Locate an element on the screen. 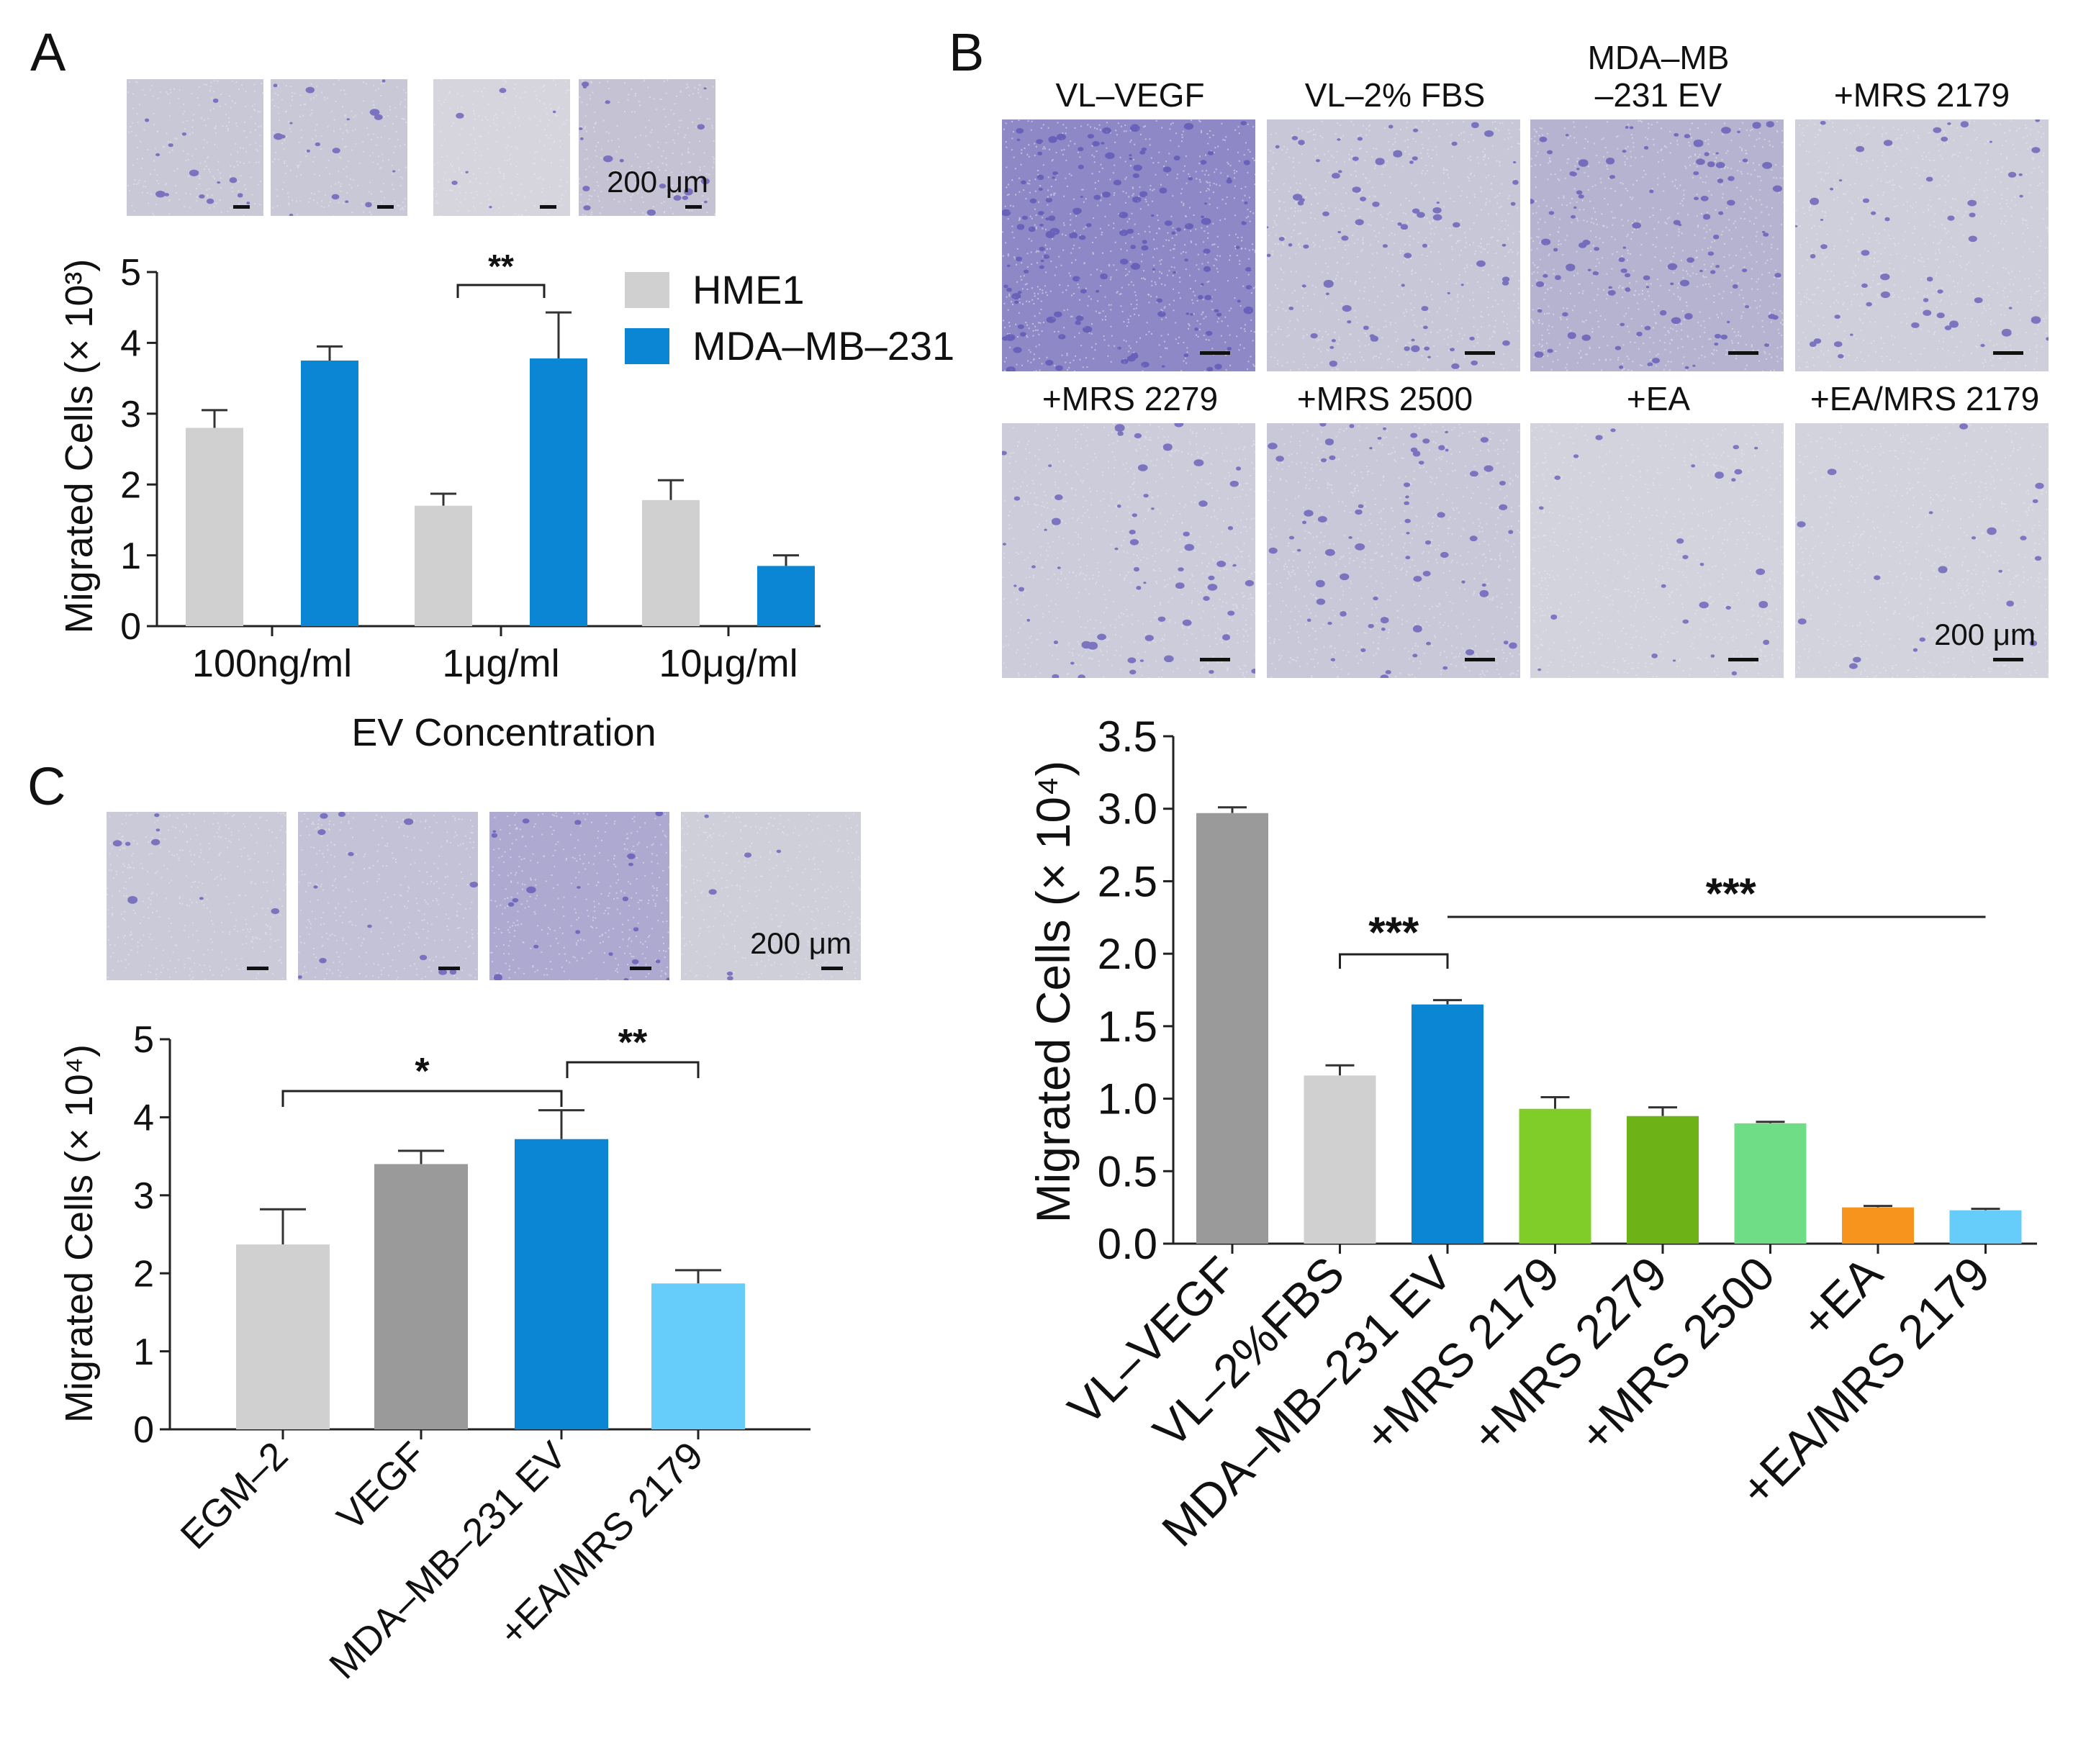 The width and height of the screenshot is (2073, 1764). micrograph-title: +EA/MRS 2179 is located at coordinates (1925, 398).